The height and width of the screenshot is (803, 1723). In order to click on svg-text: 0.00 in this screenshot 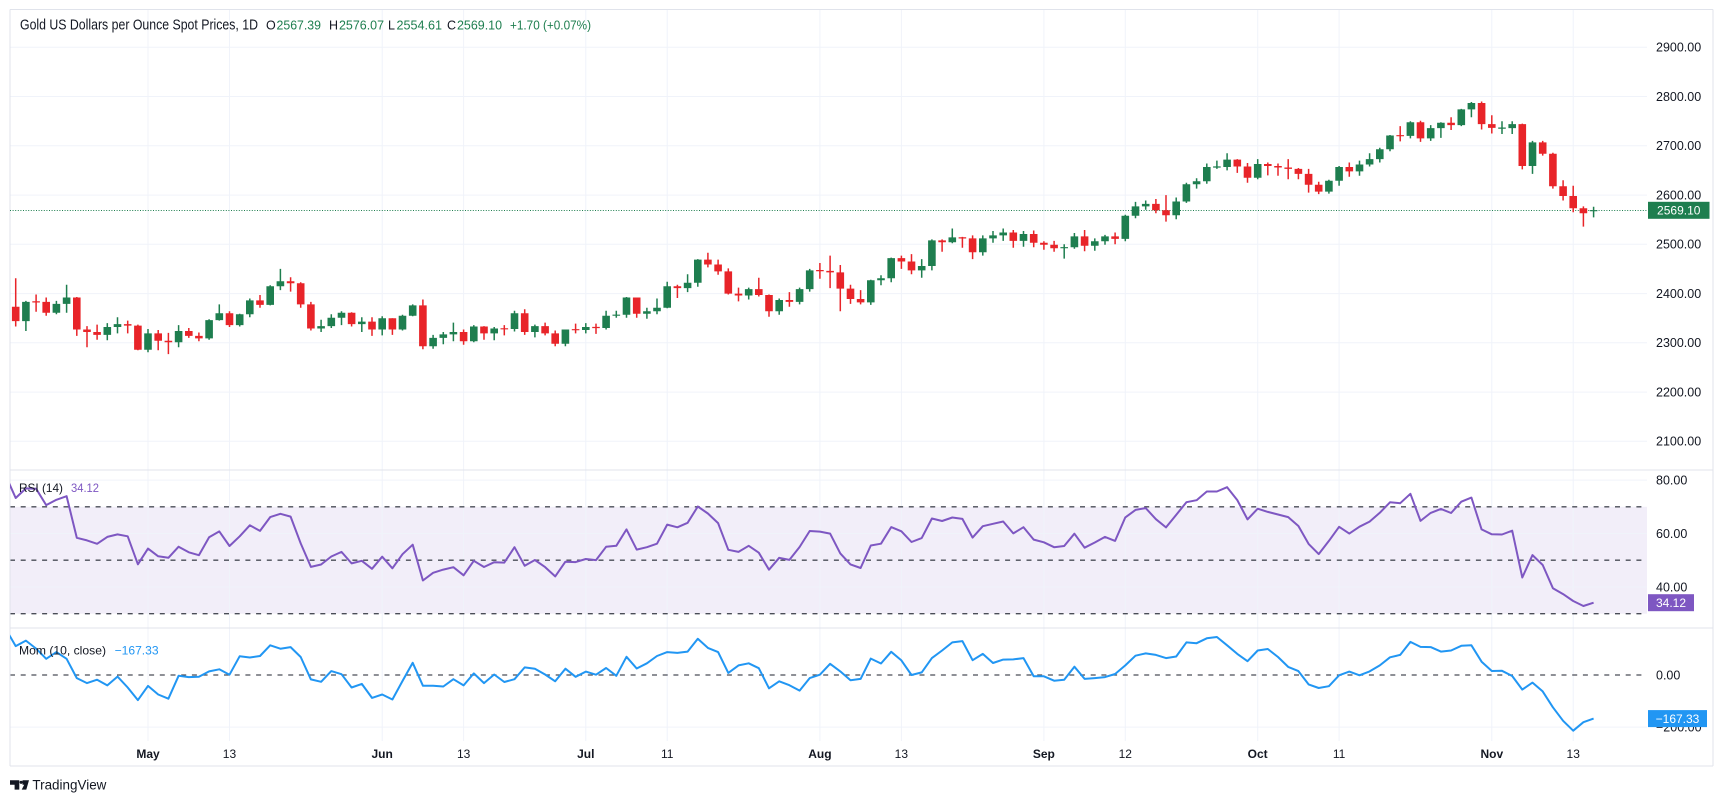, I will do `click(1668, 675)`.